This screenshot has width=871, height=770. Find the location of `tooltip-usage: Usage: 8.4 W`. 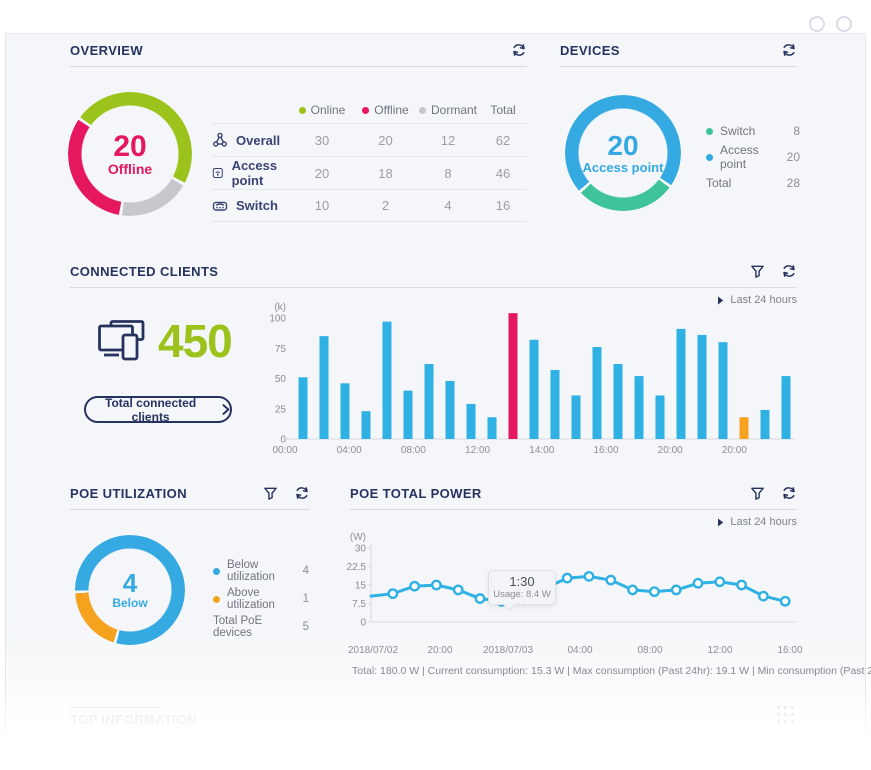

tooltip-usage: Usage: 8.4 W is located at coordinates (522, 594).